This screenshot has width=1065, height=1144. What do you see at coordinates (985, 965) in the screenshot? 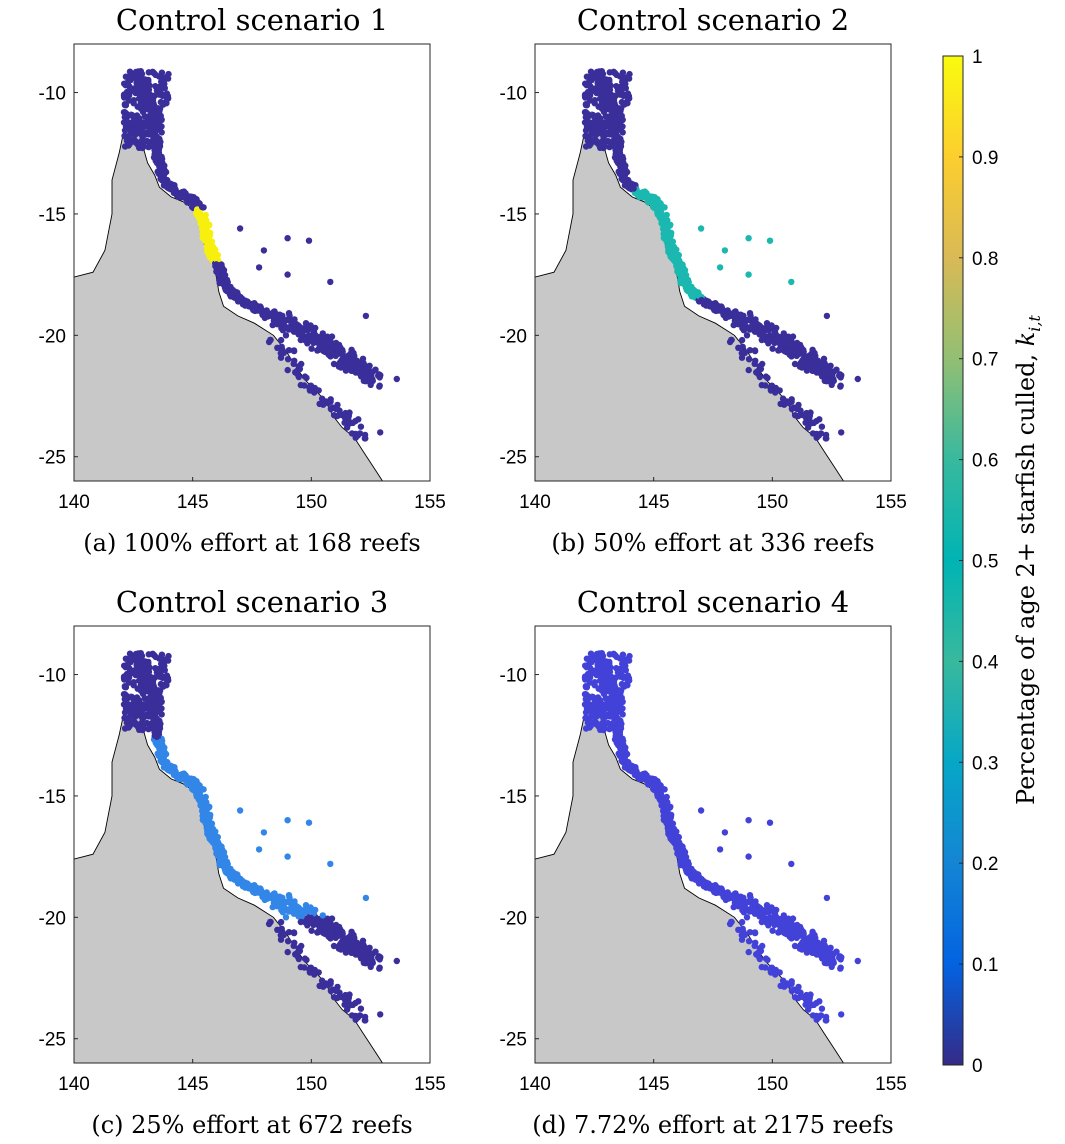
I see `colorbar-tick-label: 0.1` at bounding box center [985, 965].